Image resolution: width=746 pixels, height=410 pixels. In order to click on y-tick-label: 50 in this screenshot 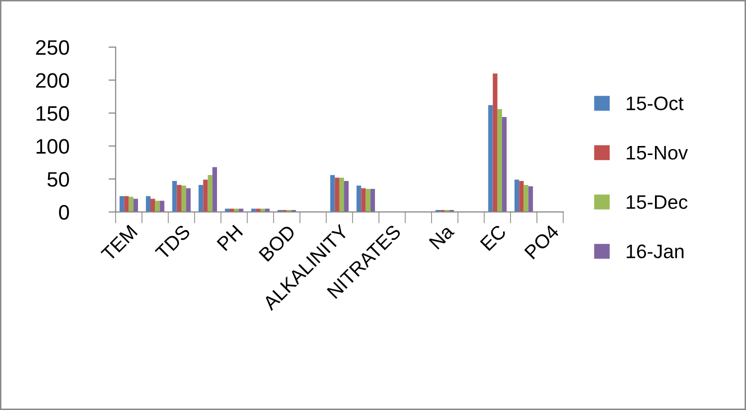, I will do `click(58, 179)`.